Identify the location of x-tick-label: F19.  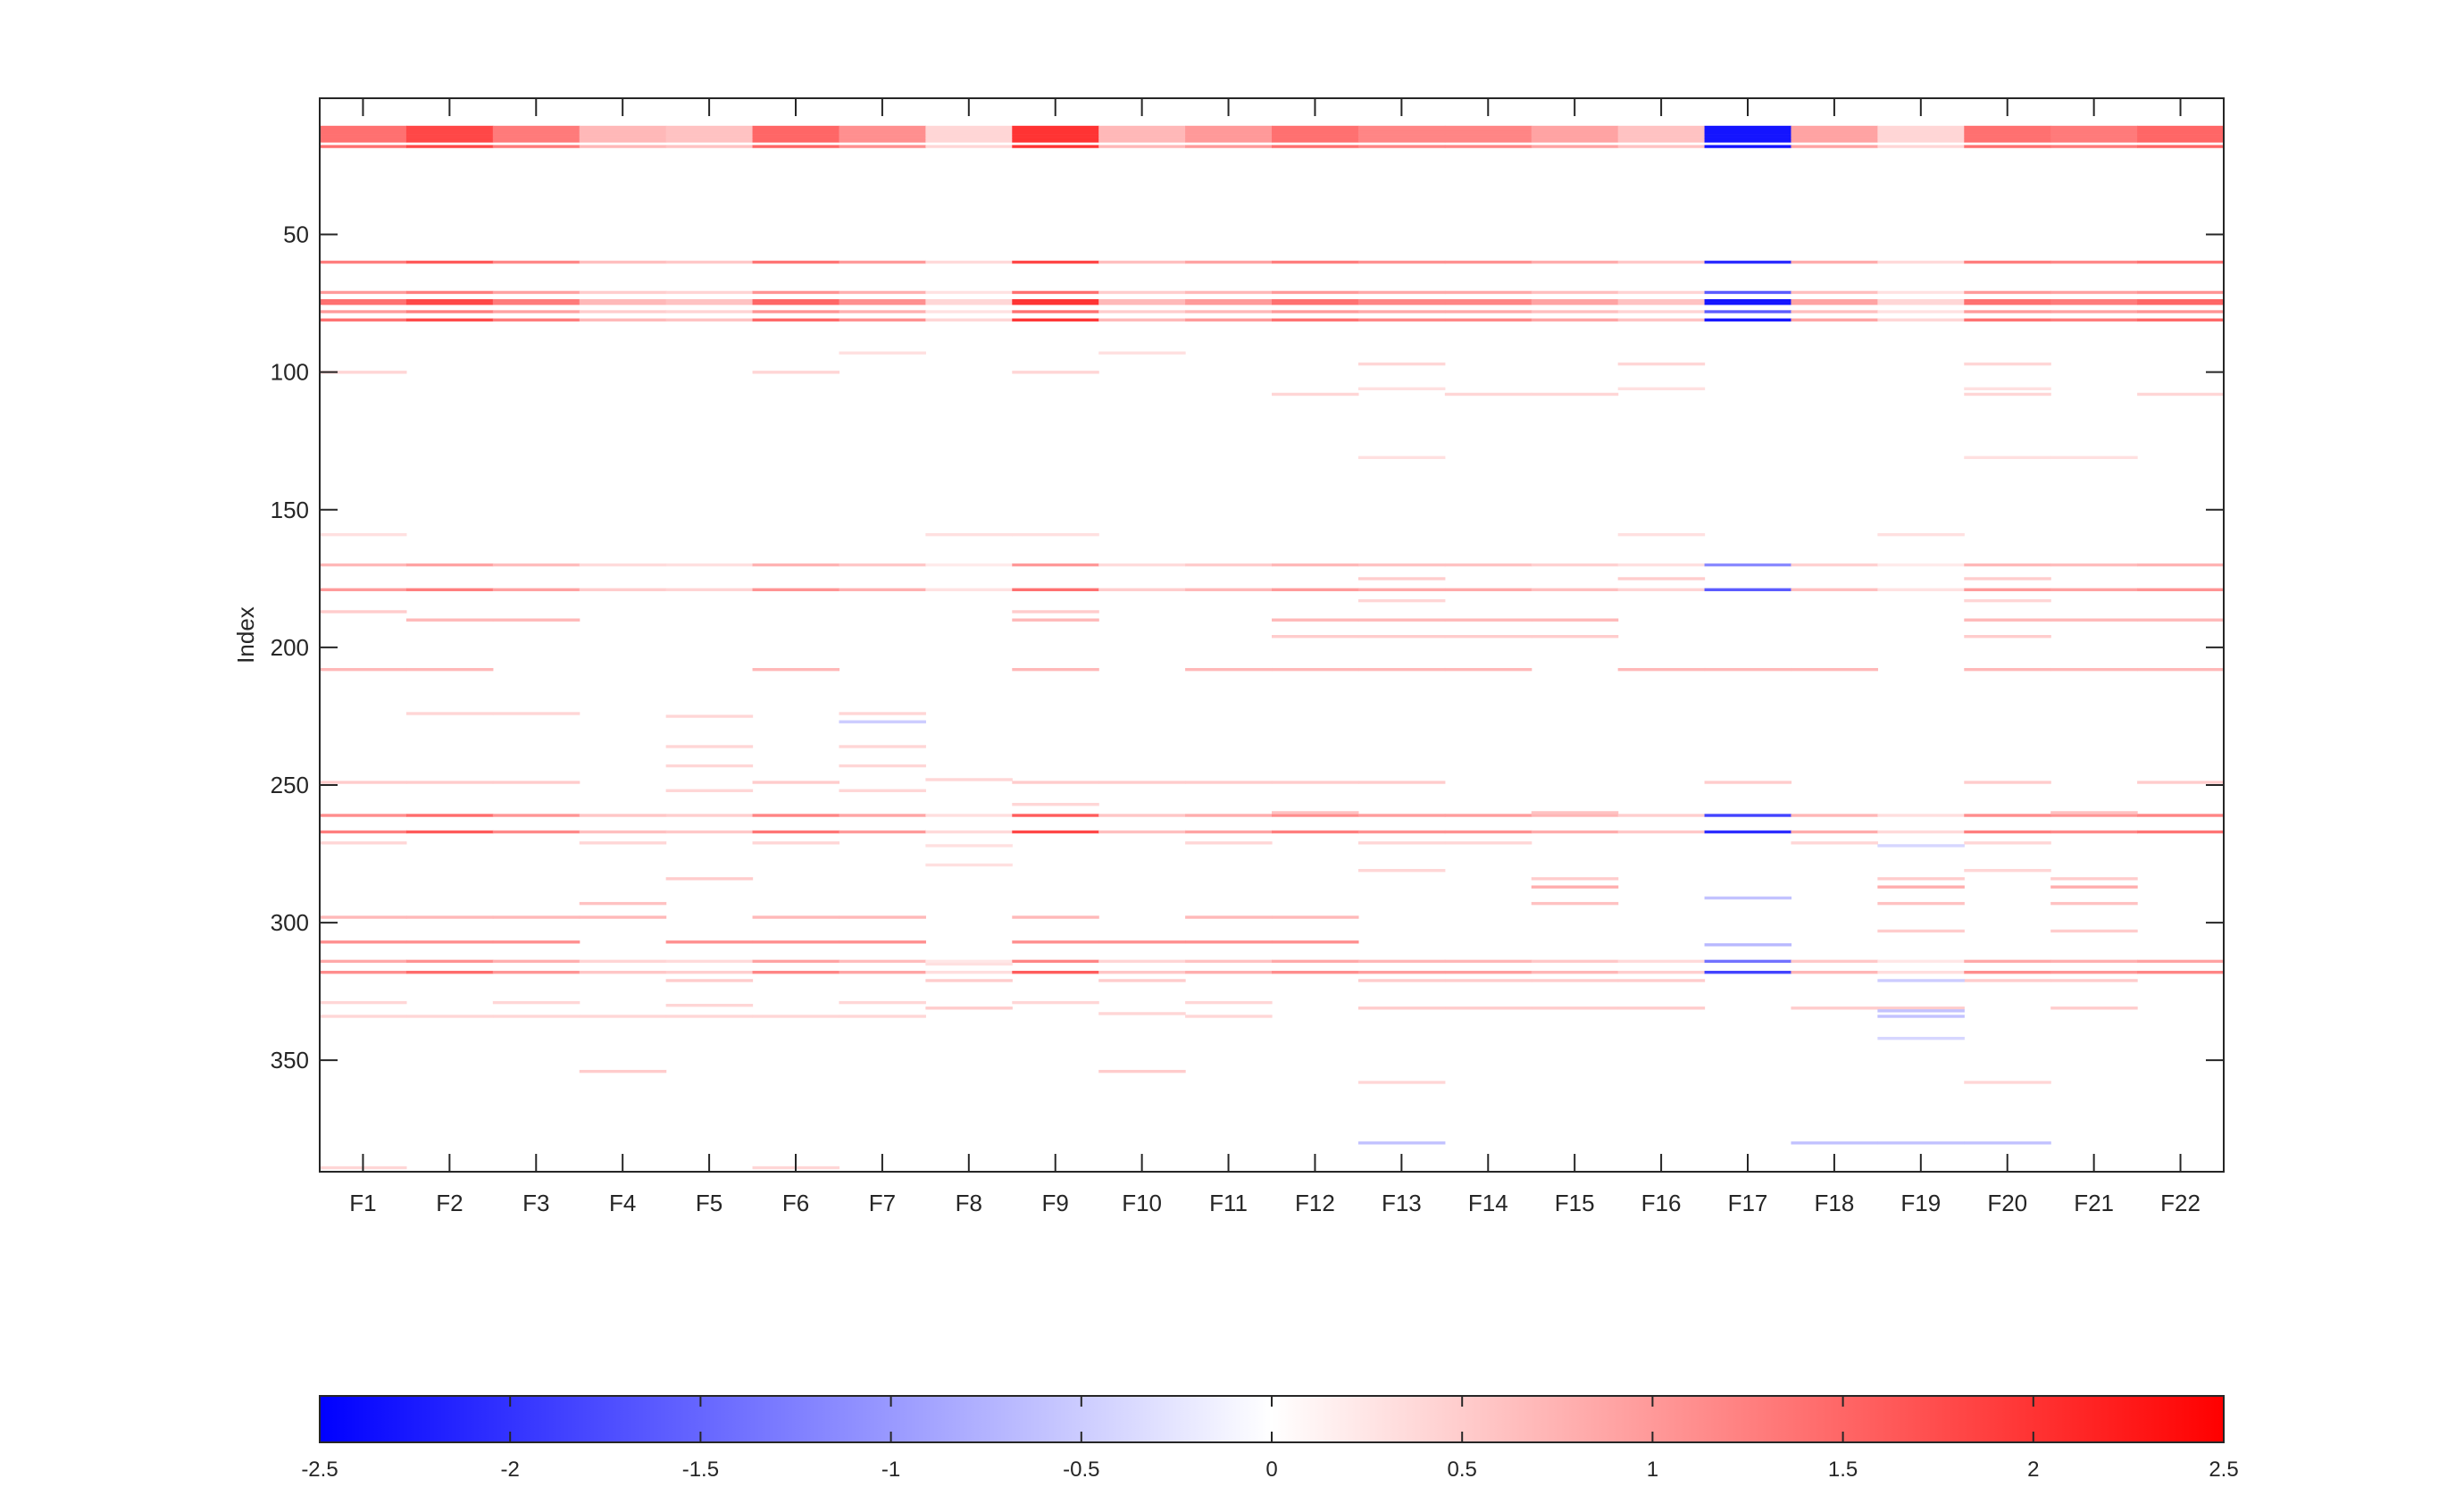
(1920, 1203).